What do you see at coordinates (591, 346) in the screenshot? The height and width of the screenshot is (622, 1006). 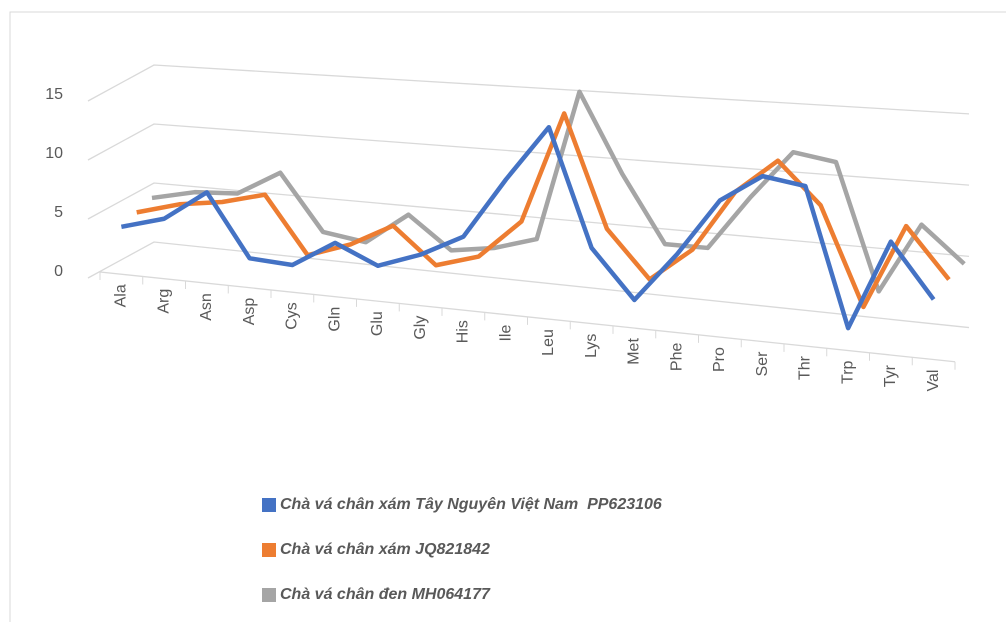 I see `x-tick-label: Lys` at bounding box center [591, 346].